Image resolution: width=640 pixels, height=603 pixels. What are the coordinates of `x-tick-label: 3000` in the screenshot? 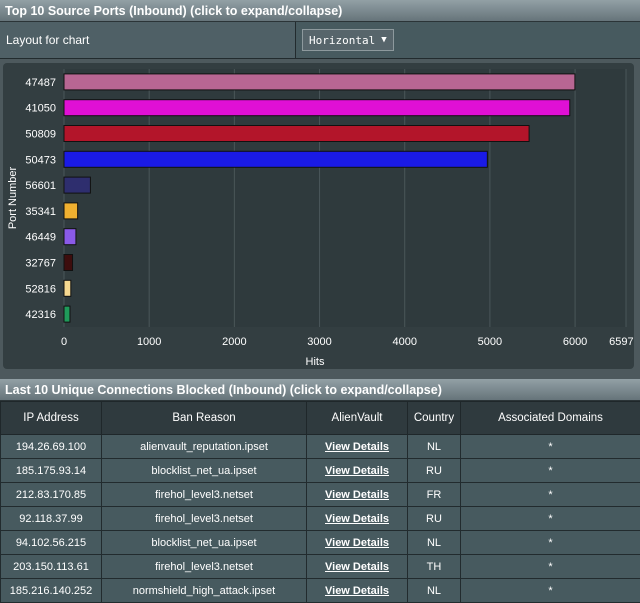 It's located at (319, 342).